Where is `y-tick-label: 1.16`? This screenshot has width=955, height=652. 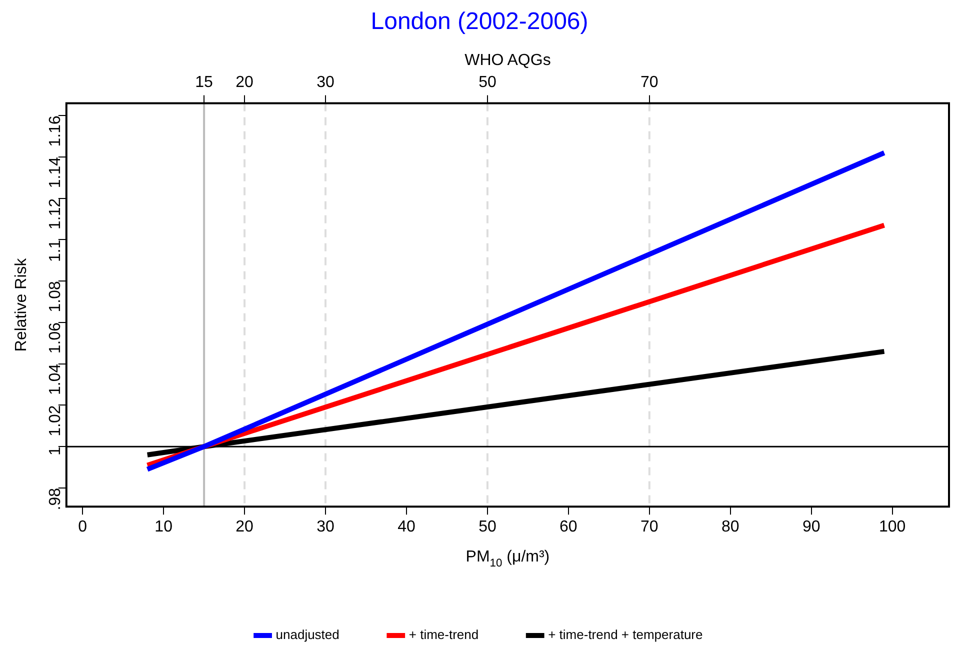 y-tick-label: 1.16 is located at coordinates (55, 131).